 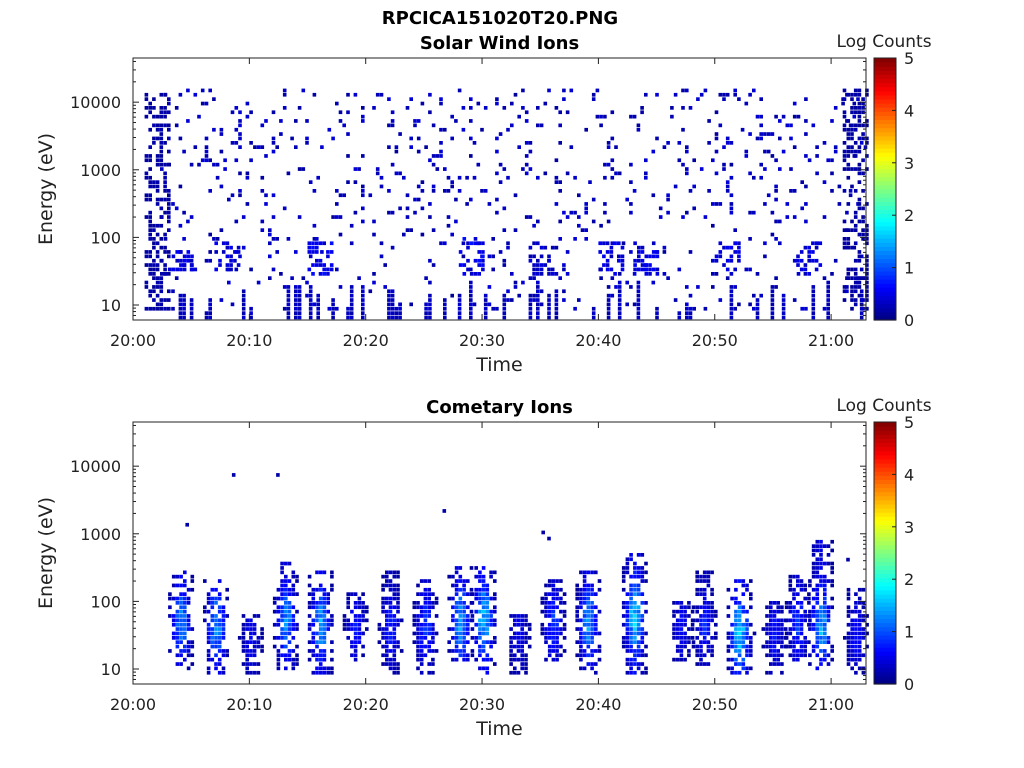 I want to click on y-tick-label: 100, so click(x=105, y=601).